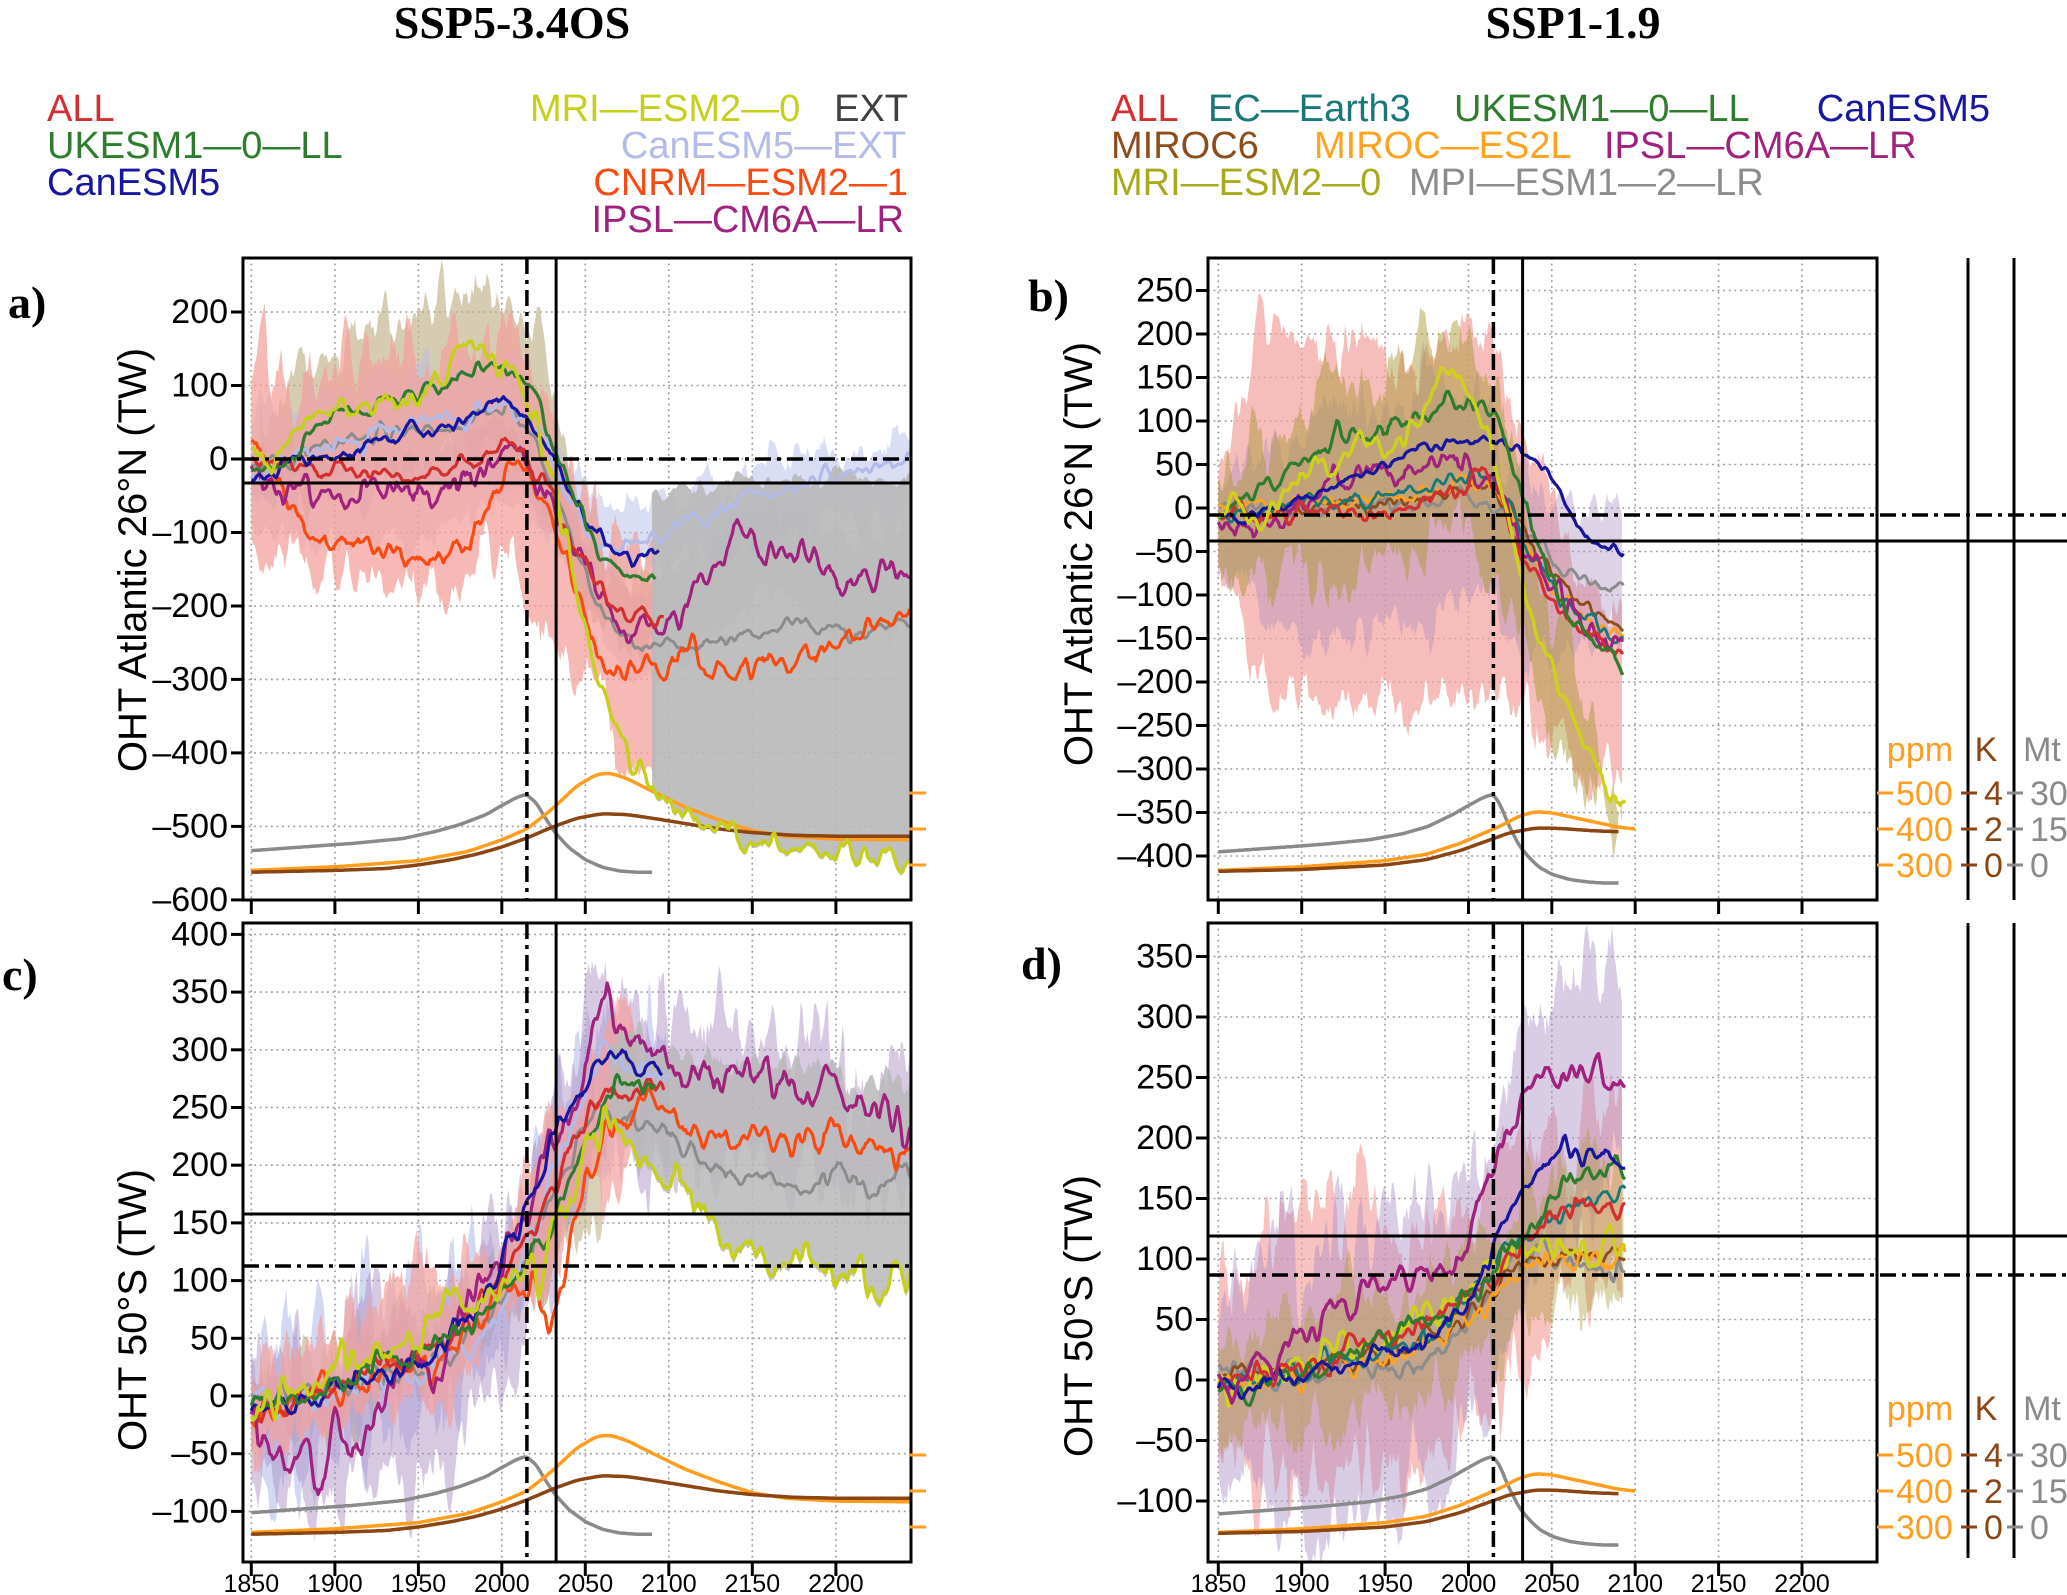 The width and height of the screenshot is (2067, 1595). I want to click on svg-text: b), so click(1048, 295).